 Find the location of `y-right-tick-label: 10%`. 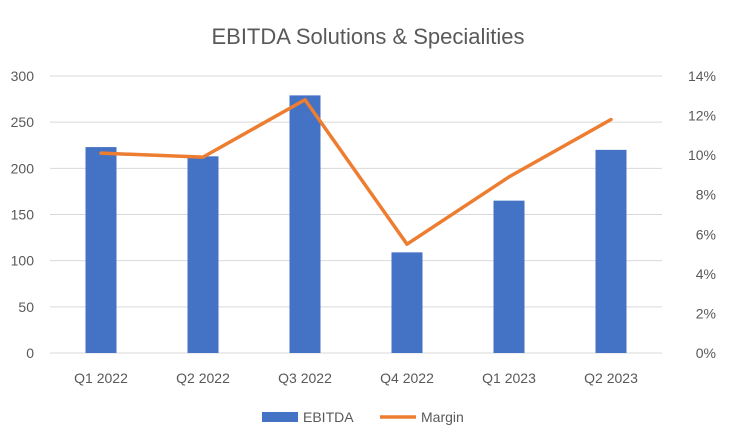

y-right-tick-label: 10% is located at coordinates (702, 155).